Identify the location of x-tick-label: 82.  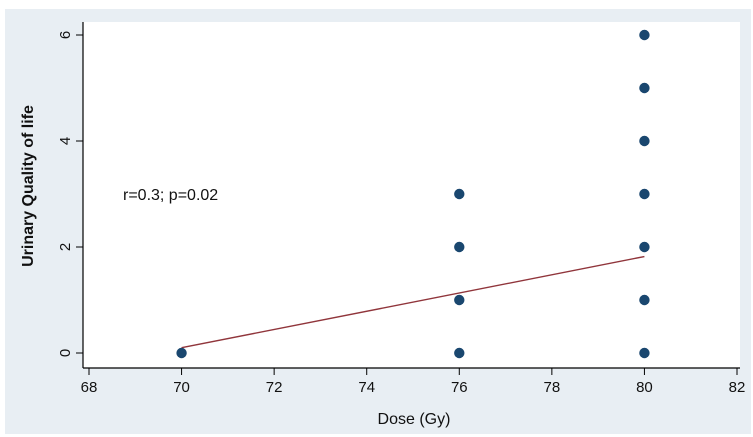
(737, 387).